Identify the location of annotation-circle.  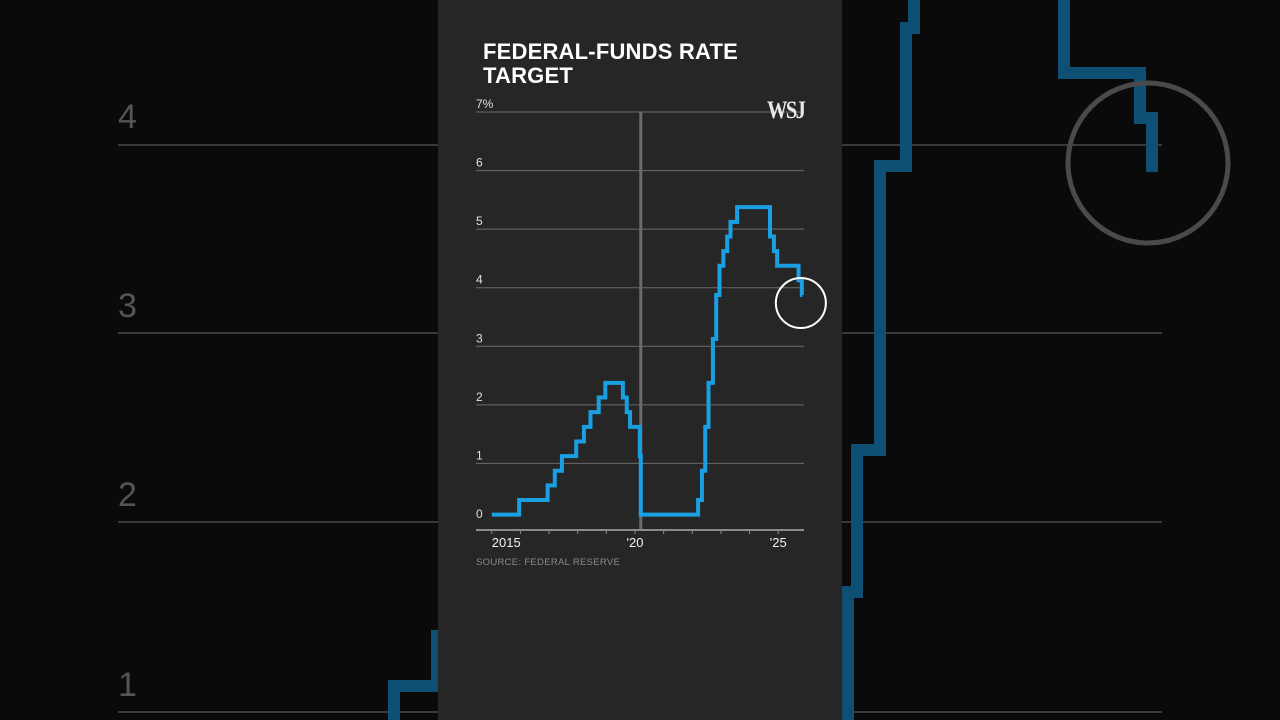
(800, 303).